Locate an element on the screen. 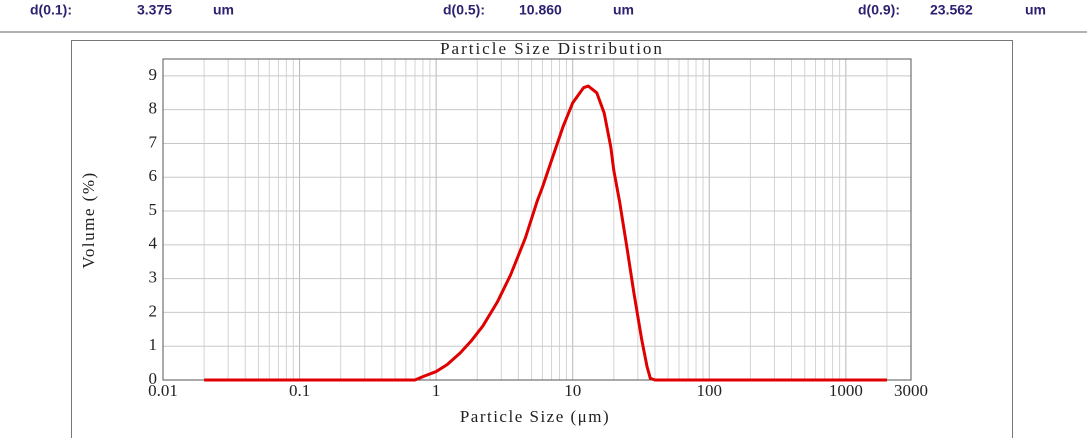  y-tick-label: 9 is located at coordinates (153, 74).